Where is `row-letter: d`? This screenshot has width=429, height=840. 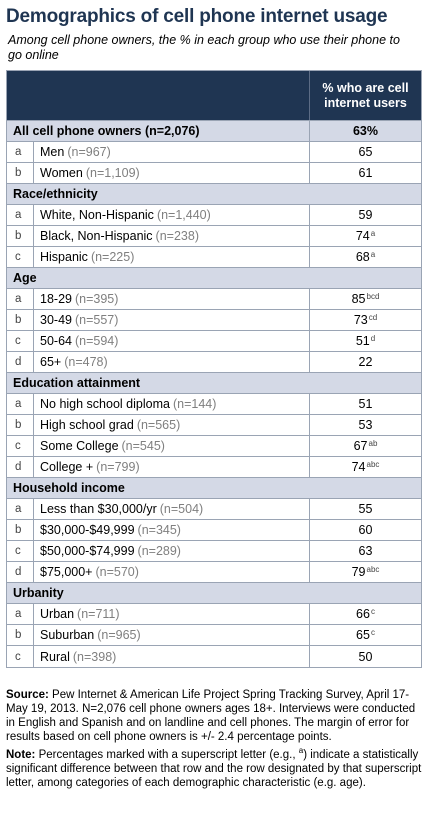 row-letter: d is located at coordinates (20, 467).